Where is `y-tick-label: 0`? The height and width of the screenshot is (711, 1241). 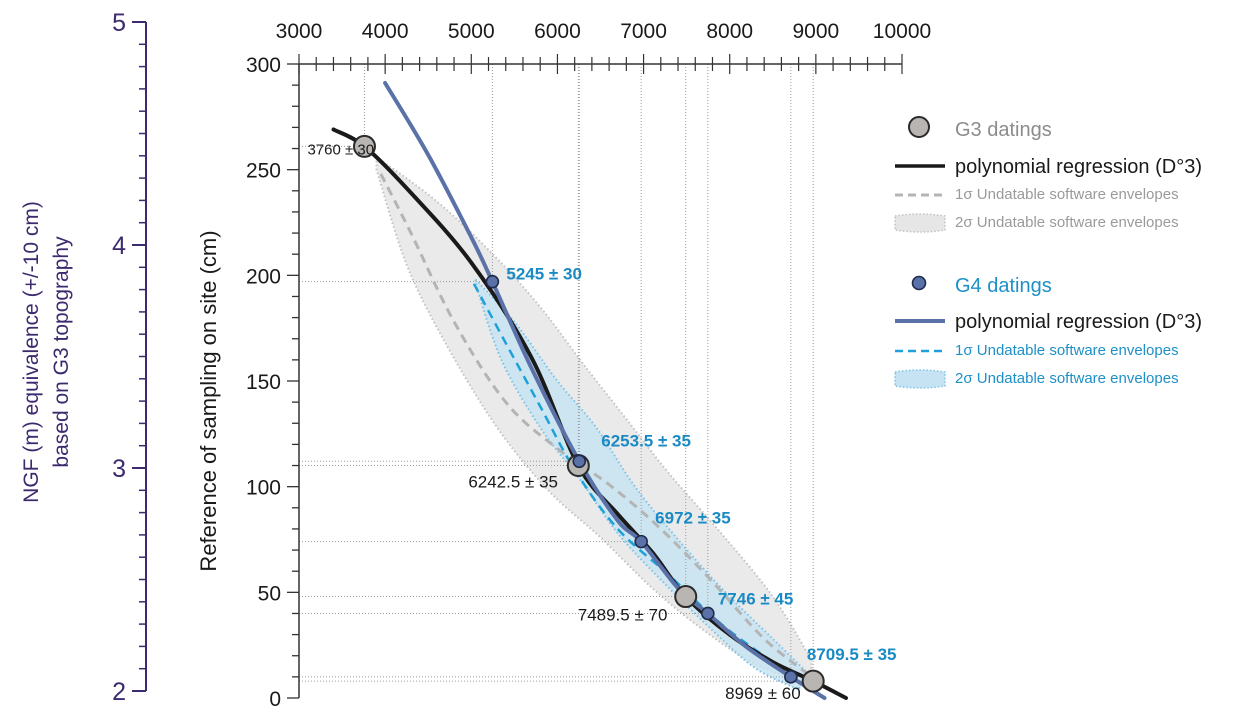 y-tick-label: 0 is located at coordinates (275, 699).